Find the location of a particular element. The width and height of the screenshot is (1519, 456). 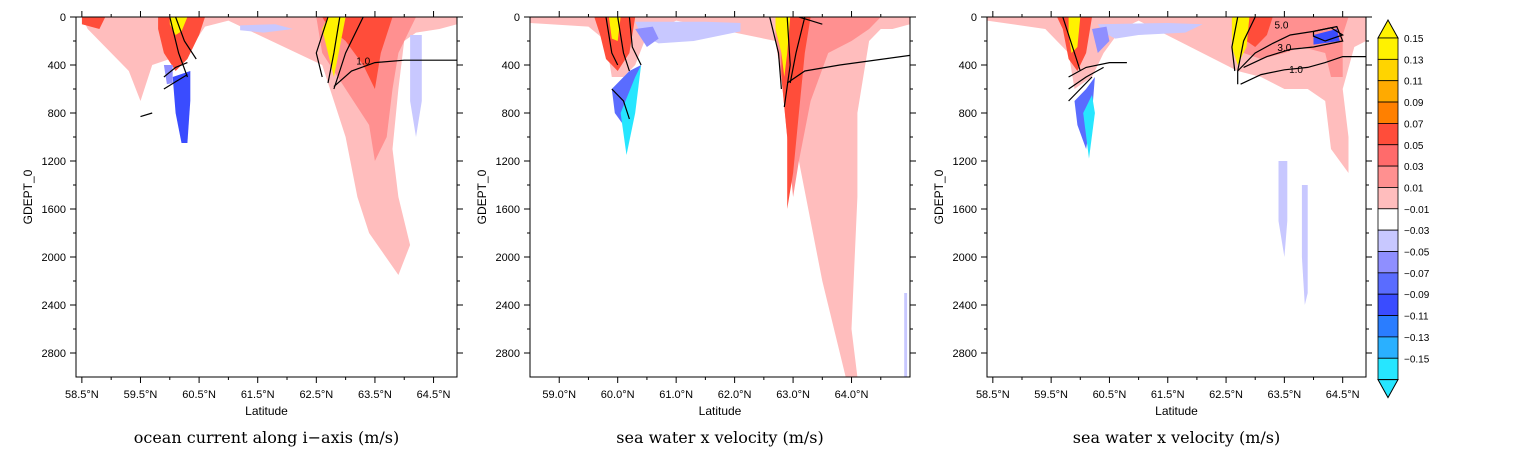

y-tick-label: 1200 is located at coordinates (965, 162).